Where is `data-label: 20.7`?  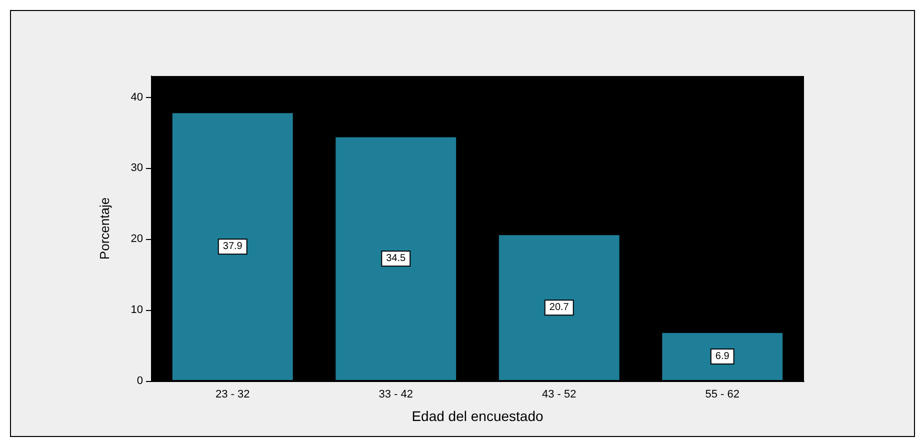 data-label: 20.7 is located at coordinates (559, 308).